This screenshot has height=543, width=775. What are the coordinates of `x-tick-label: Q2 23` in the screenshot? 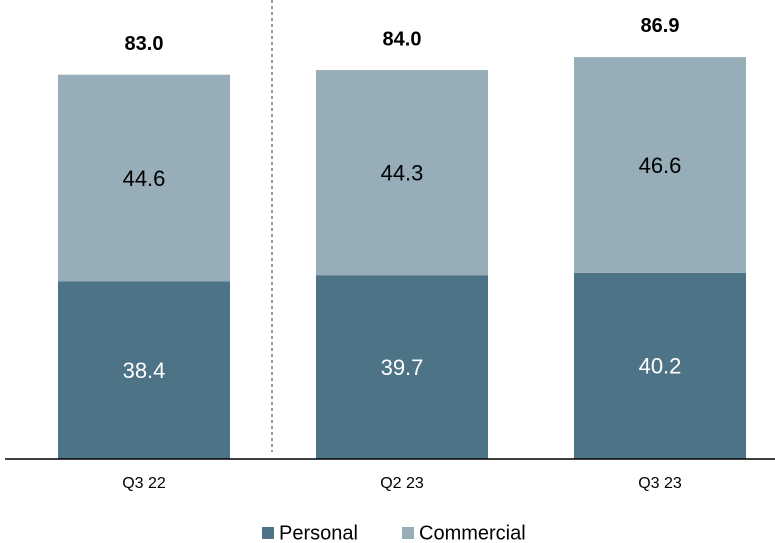 It's located at (402, 483).